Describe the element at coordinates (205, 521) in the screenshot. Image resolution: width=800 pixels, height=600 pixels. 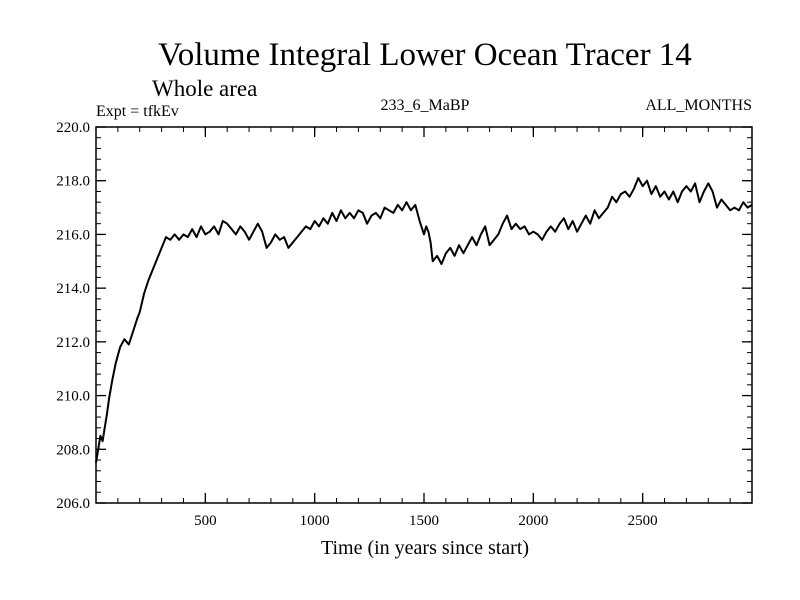
I see `x-tick-label: 500` at that location.